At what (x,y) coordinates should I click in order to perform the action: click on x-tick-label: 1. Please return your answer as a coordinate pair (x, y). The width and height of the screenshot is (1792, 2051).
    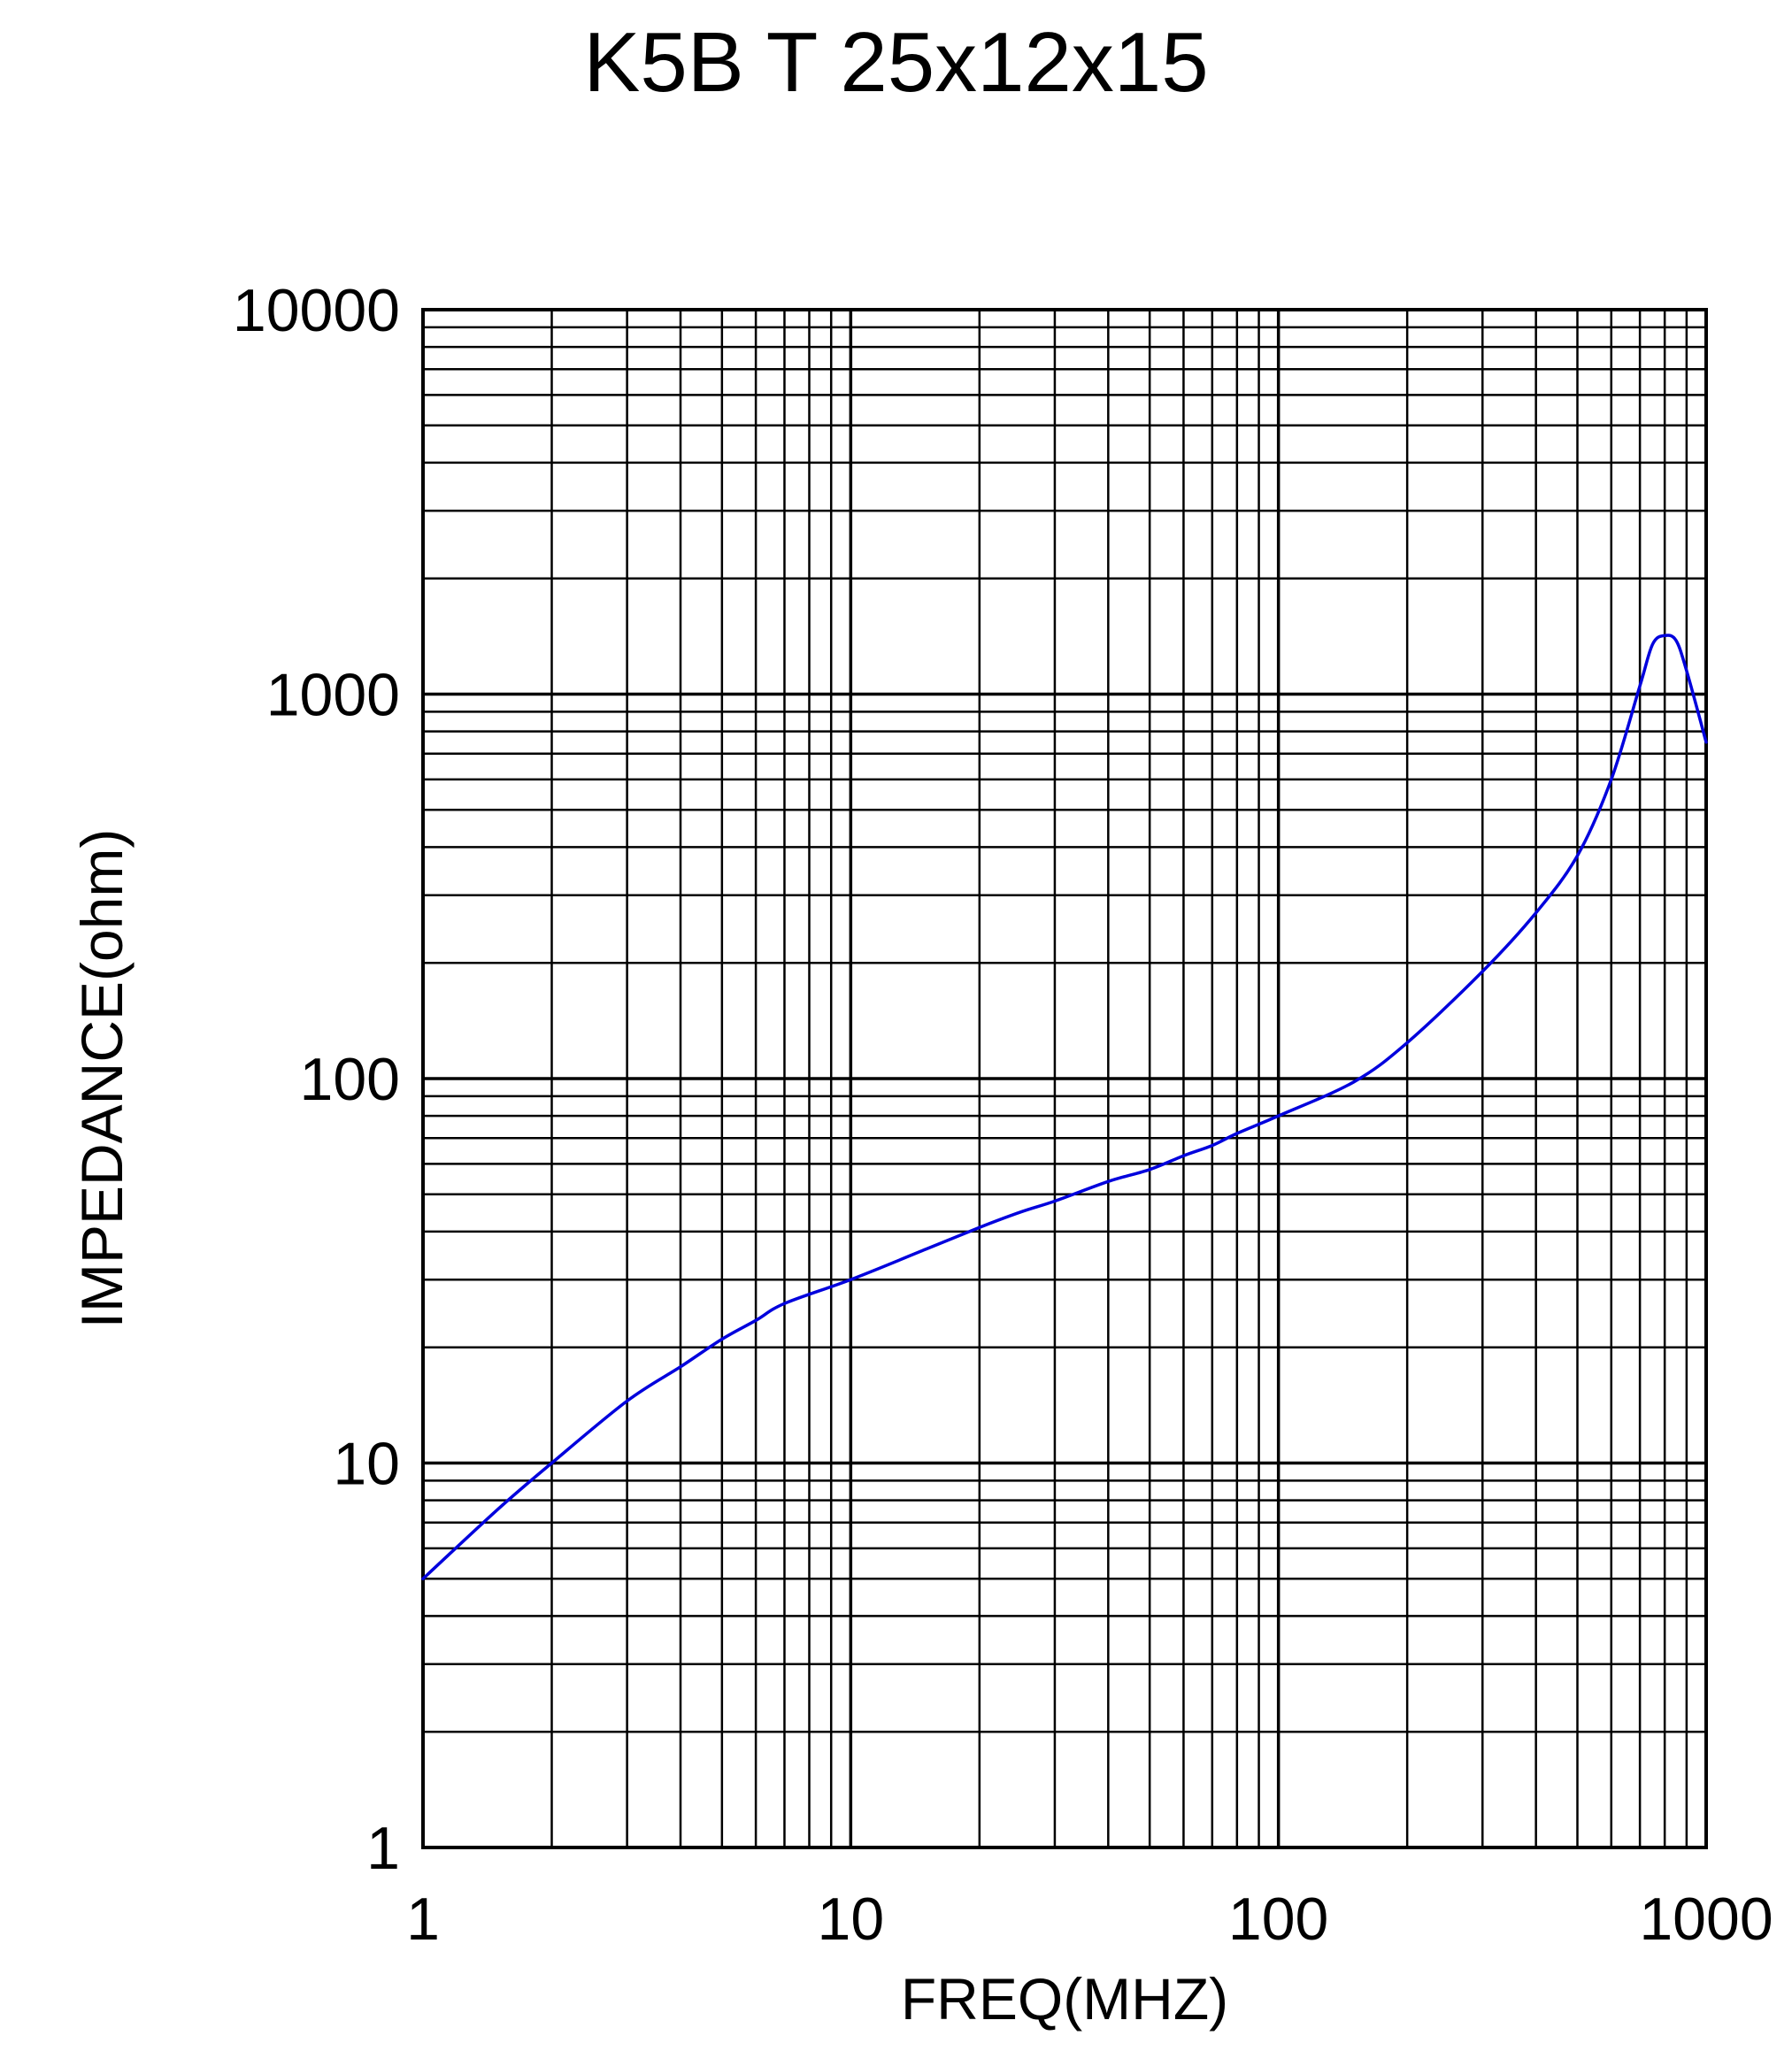
    Looking at the image, I should click on (423, 1919).